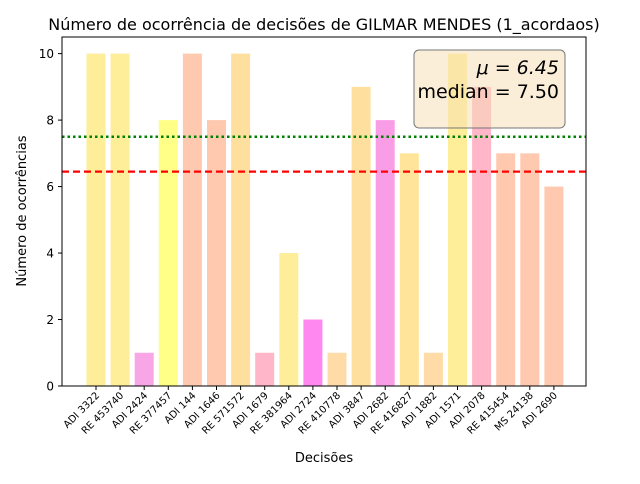 The width and height of the screenshot is (640, 484). Describe the element at coordinates (50, 121) in the screenshot. I see `y-tick-label: 8` at that location.